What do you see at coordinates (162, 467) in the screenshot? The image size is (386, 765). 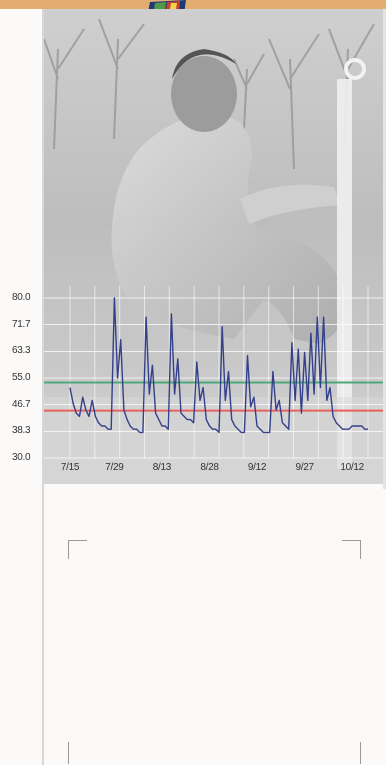 I see `x-tick-label: 8/13` at bounding box center [162, 467].